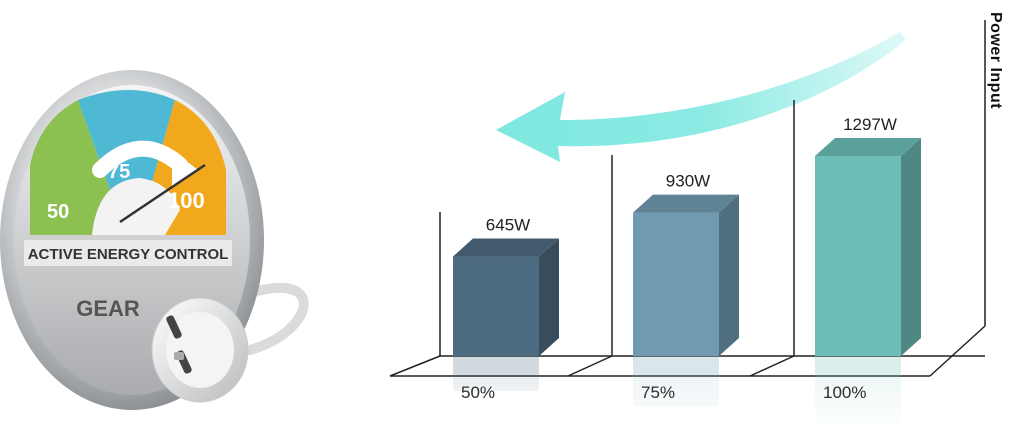 Image resolution: width=1011 pixels, height=431 pixels. I want to click on gauge-label-band, so click(128, 253).